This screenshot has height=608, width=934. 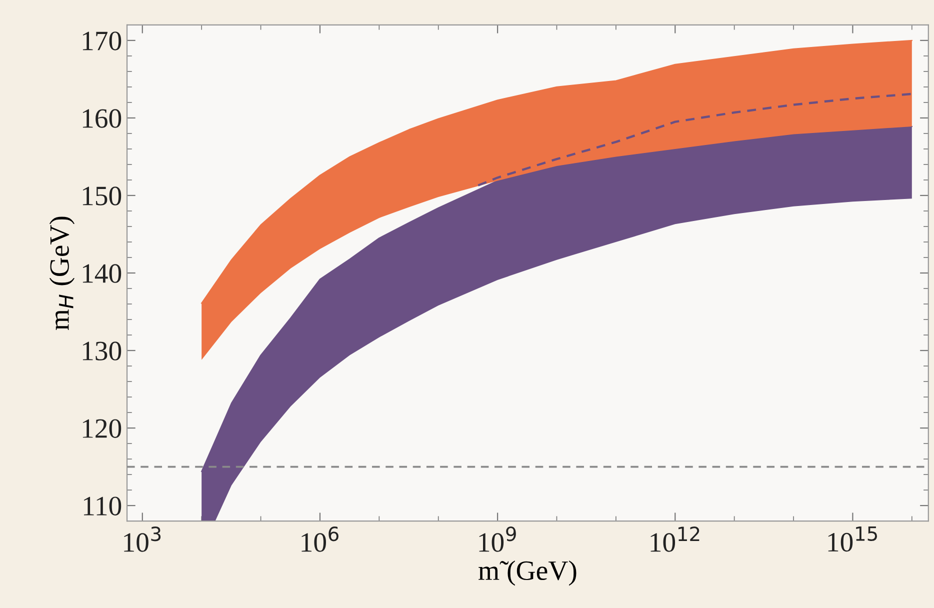 What do you see at coordinates (102, 118) in the screenshot?
I see `y-tick-label: 160` at bounding box center [102, 118].